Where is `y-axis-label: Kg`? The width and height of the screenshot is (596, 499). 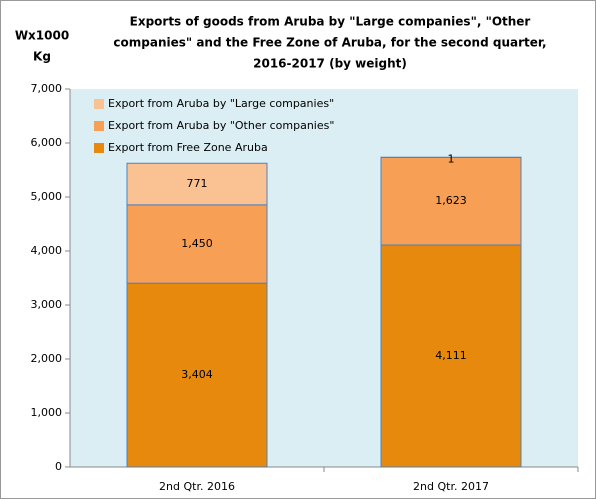 y-axis-label: Kg is located at coordinates (42, 57).